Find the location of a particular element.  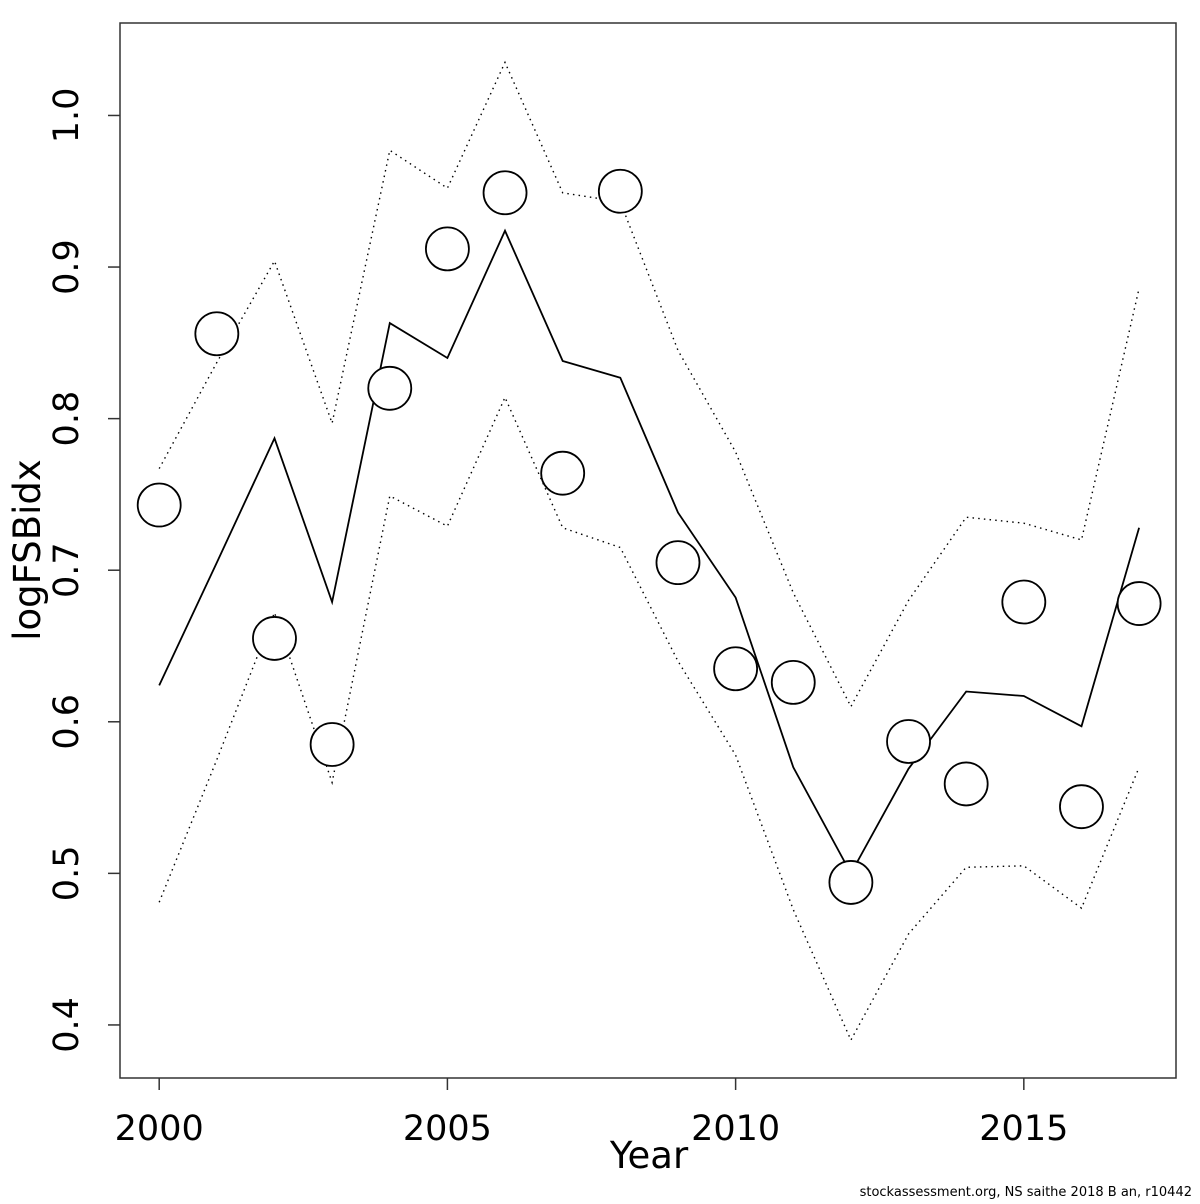

y-tick-label: 0.5 is located at coordinates (67, 874).